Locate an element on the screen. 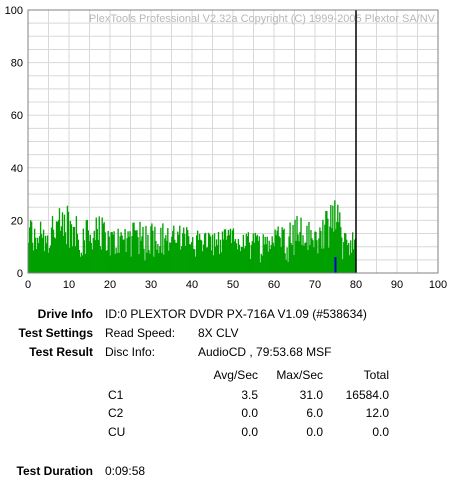 This screenshot has height=481, width=453. x-tick-label: 50 is located at coordinates (233, 285).